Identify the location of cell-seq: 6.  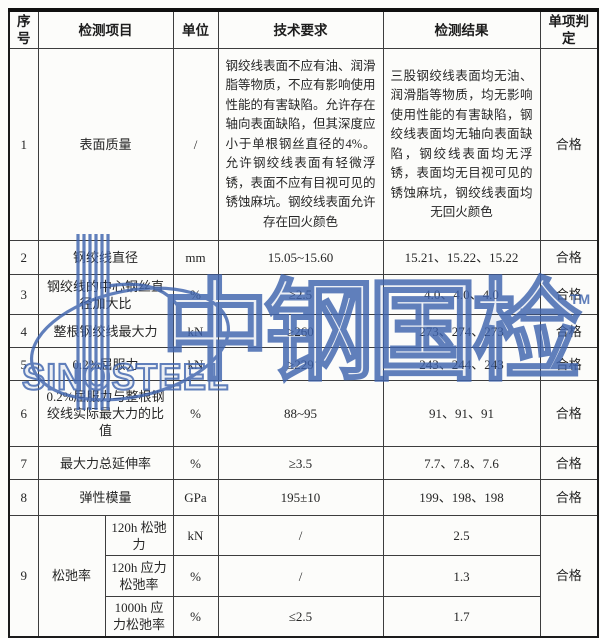
(23, 413).